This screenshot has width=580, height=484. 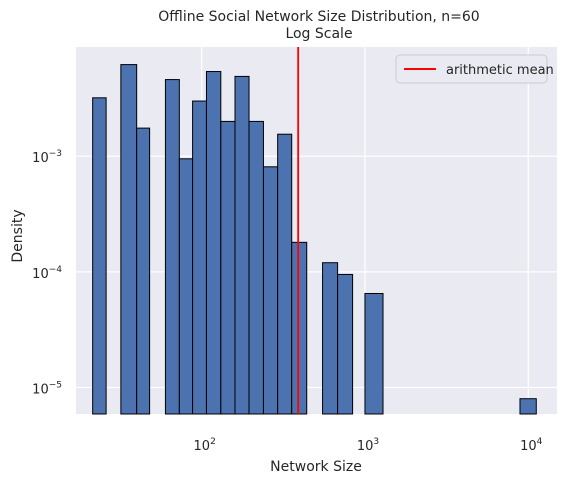 I want to click on chart-subtitle: Log Scale, so click(x=318, y=34).